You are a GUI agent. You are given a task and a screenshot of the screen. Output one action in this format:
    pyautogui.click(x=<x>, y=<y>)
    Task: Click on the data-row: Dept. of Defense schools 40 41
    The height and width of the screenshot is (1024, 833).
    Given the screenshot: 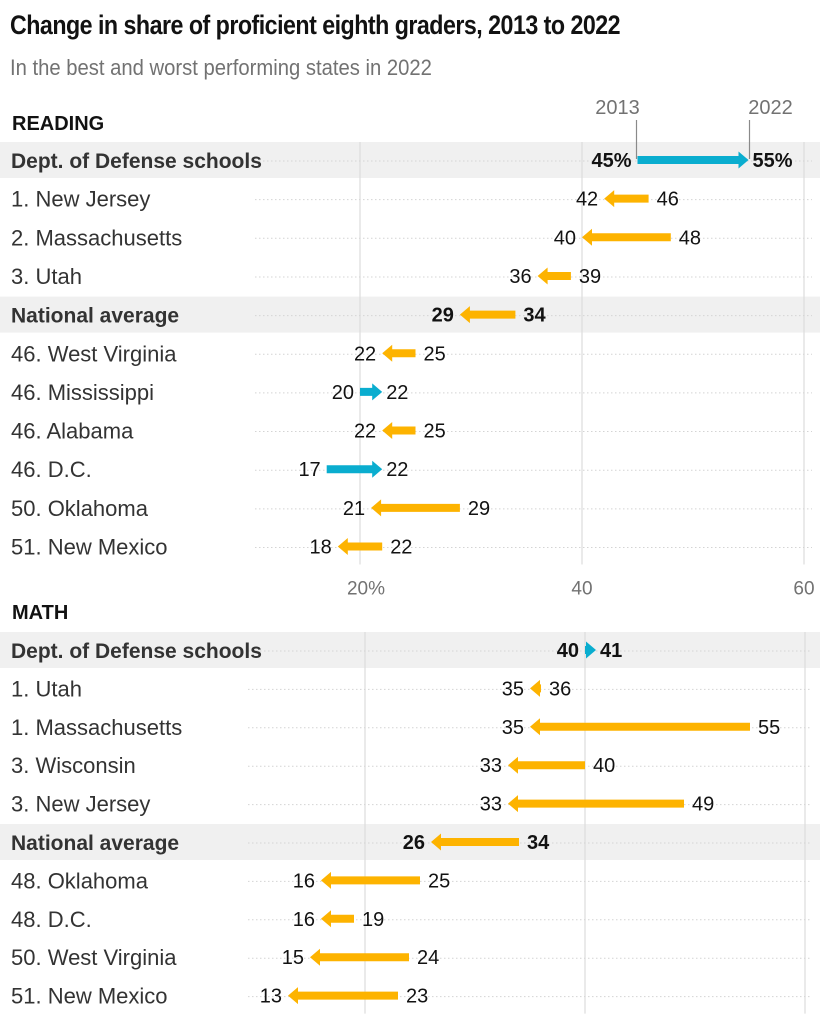 What is the action you would take?
    pyautogui.click(x=411, y=651)
    